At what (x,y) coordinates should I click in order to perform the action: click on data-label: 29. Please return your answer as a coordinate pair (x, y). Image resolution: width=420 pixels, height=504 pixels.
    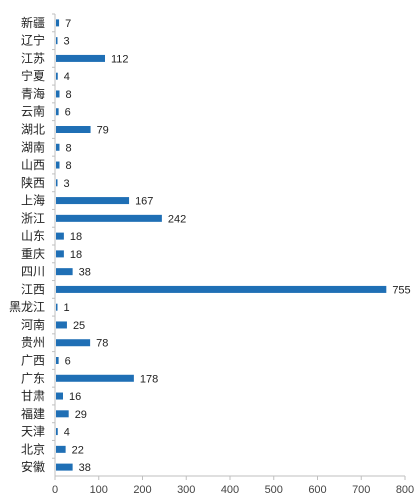
    Looking at the image, I should click on (81, 415).